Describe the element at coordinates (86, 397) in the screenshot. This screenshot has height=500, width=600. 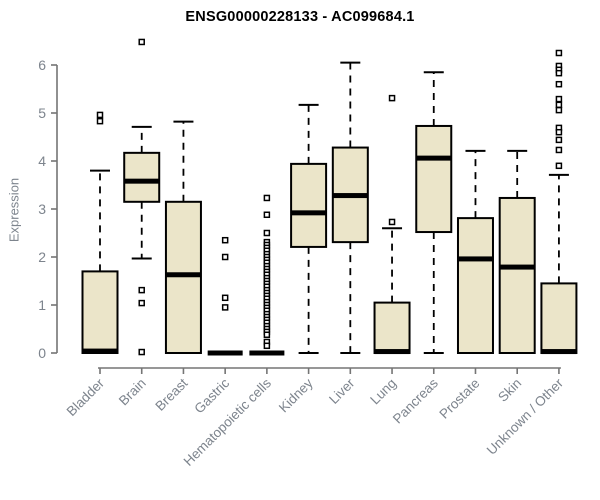
I see `x-tick-label-bladder: Bladder` at that location.